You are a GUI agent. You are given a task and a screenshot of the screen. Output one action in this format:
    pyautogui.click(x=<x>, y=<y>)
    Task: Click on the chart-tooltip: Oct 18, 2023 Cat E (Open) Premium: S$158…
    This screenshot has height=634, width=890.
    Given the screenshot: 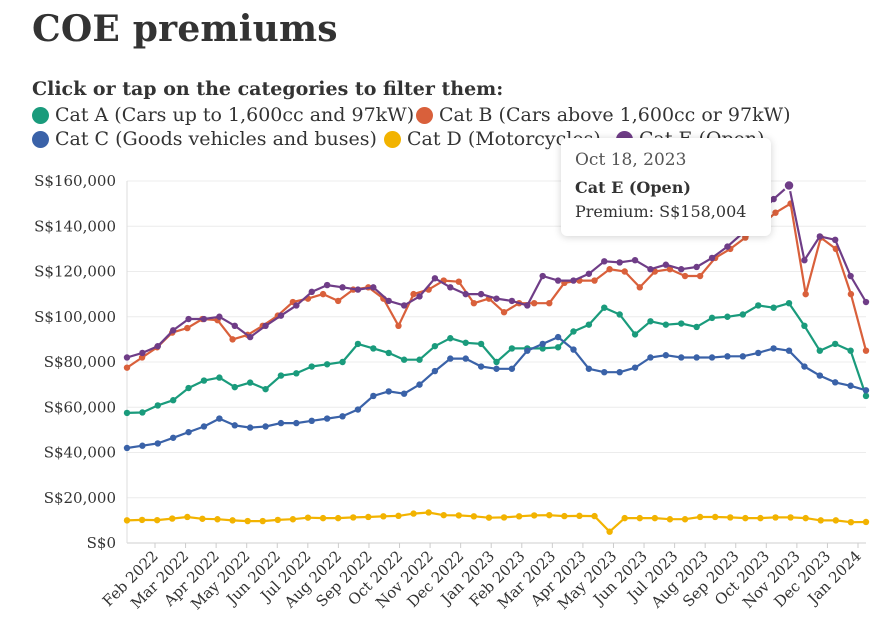 What is the action you would take?
    pyautogui.click(x=666, y=187)
    